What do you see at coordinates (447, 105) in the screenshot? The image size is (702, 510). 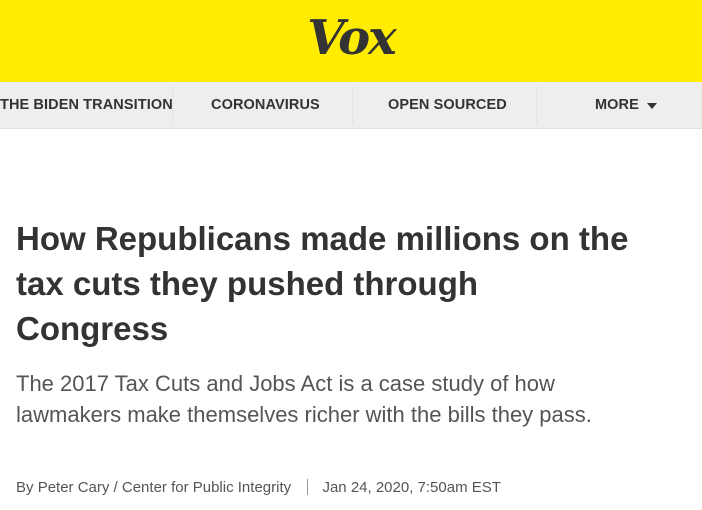 I see `nav-item-open-sourced: OPEN SOURCED` at bounding box center [447, 105].